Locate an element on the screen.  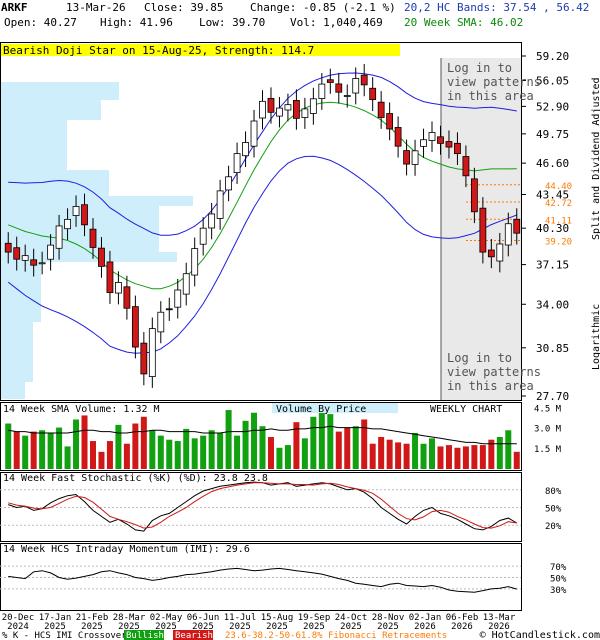
price-tick-label: 30.85 is located at coordinates (552, 348).